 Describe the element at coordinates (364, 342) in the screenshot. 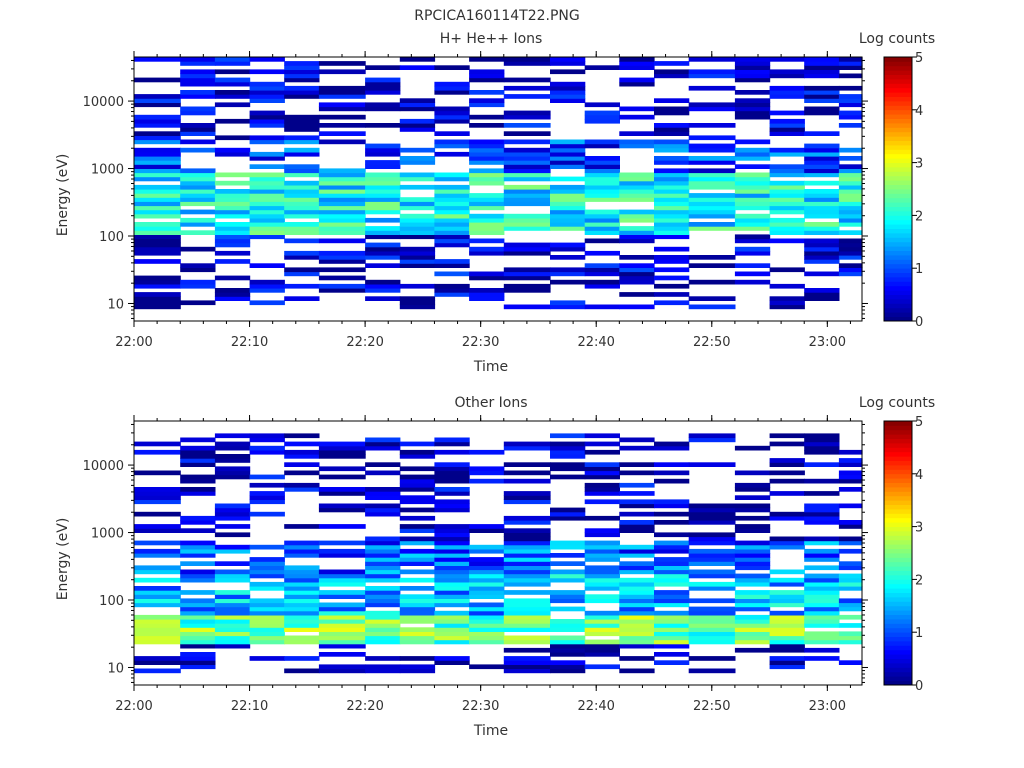

I see `x-tick-label: 22:20` at that location.